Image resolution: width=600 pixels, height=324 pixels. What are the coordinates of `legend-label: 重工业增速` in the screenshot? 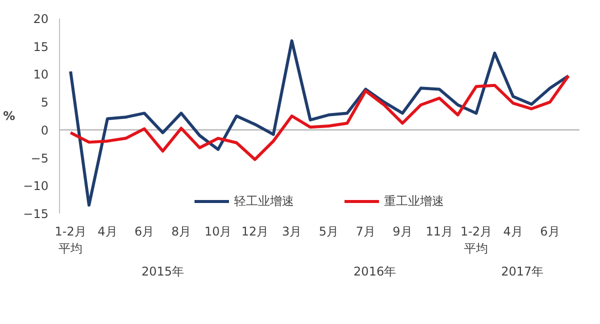 It's located at (414, 201).